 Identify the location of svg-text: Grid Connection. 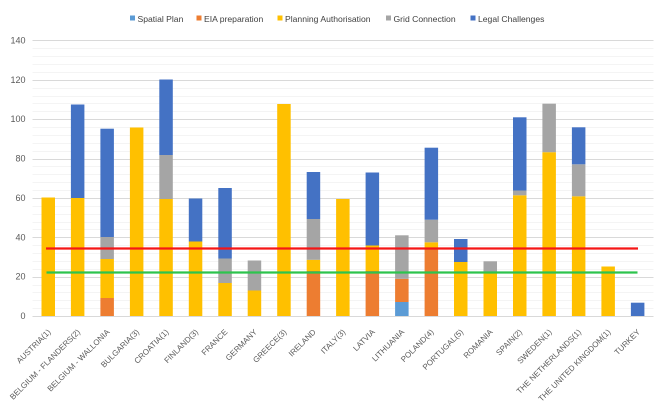
(425, 19).